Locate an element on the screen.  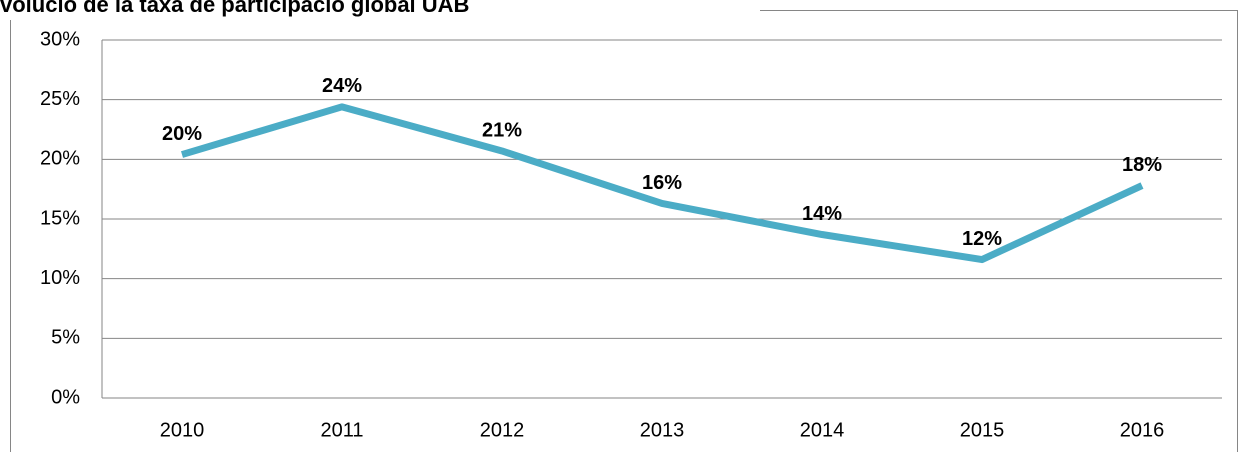
data-label: 16% is located at coordinates (662, 183).